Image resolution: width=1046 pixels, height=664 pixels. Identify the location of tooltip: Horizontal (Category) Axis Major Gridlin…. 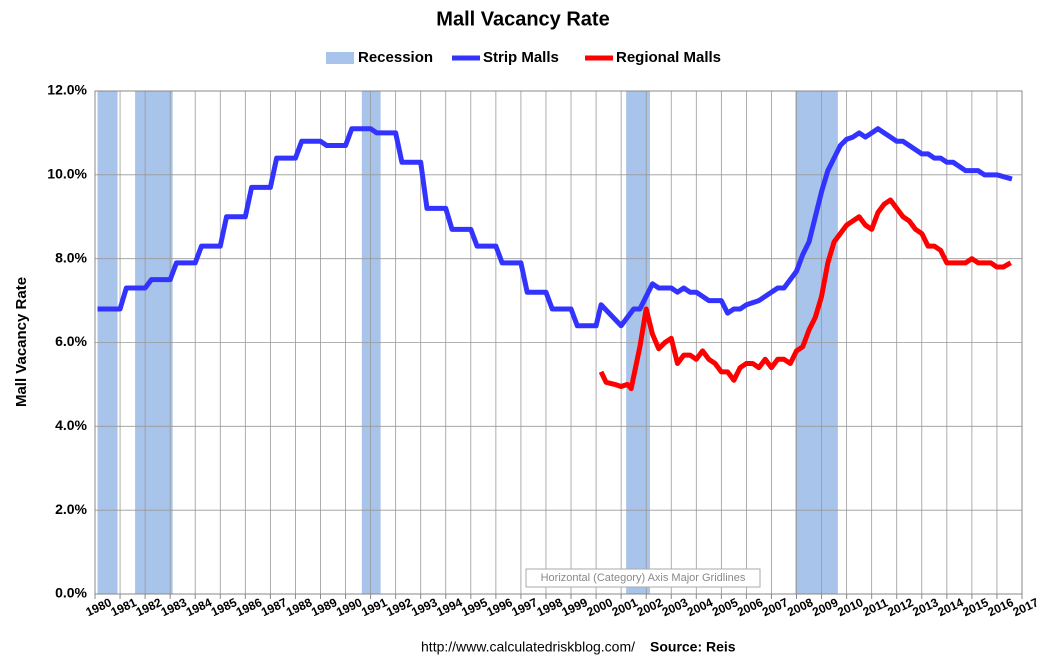
(643, 578).